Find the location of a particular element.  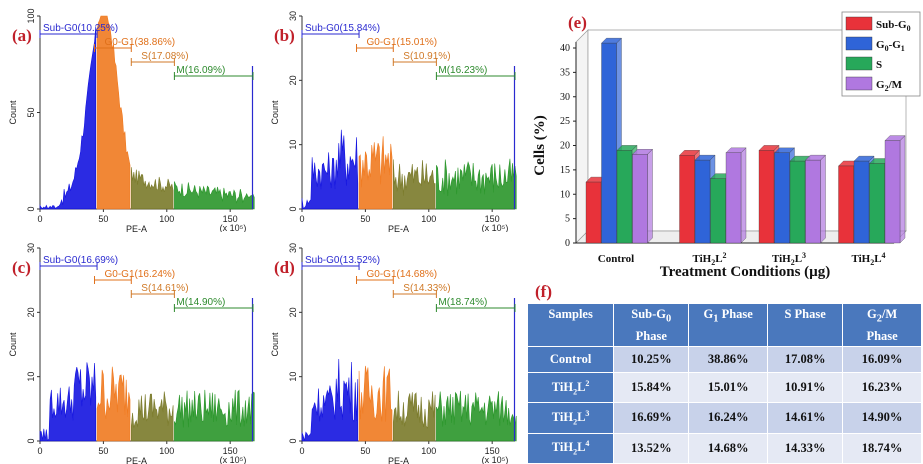

sample-cell: Control is located at coordinates (570, 359).